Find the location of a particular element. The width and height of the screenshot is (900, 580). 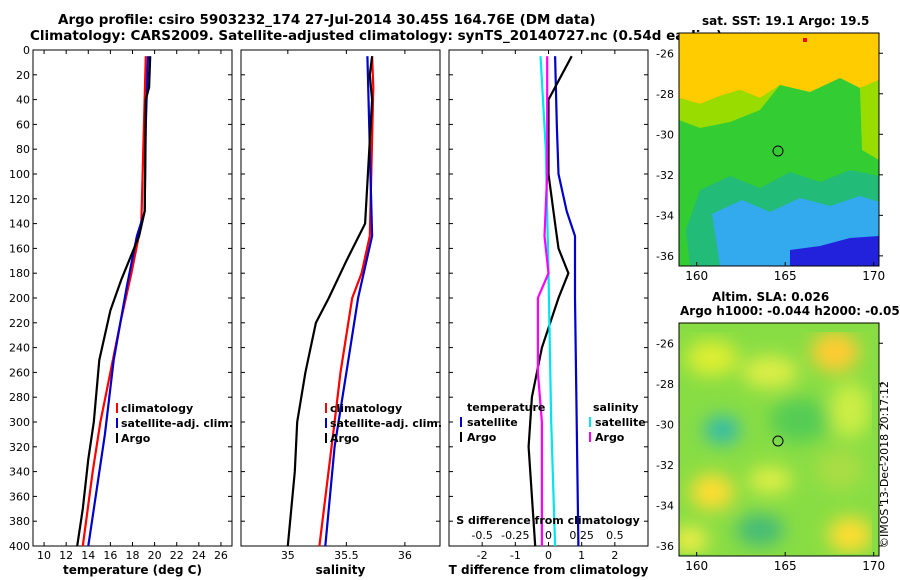

x-tick-label: 18 is located at coordinates (133, 555).